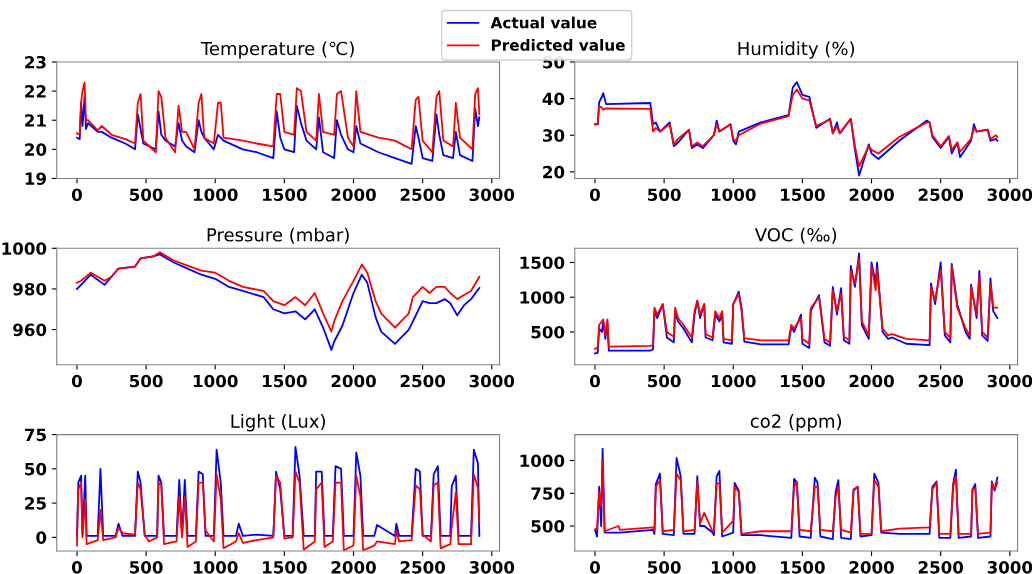 The width and height of the screenshot is (1032, 574). I want to click on y-tick-label: 25, so click(35, 503).